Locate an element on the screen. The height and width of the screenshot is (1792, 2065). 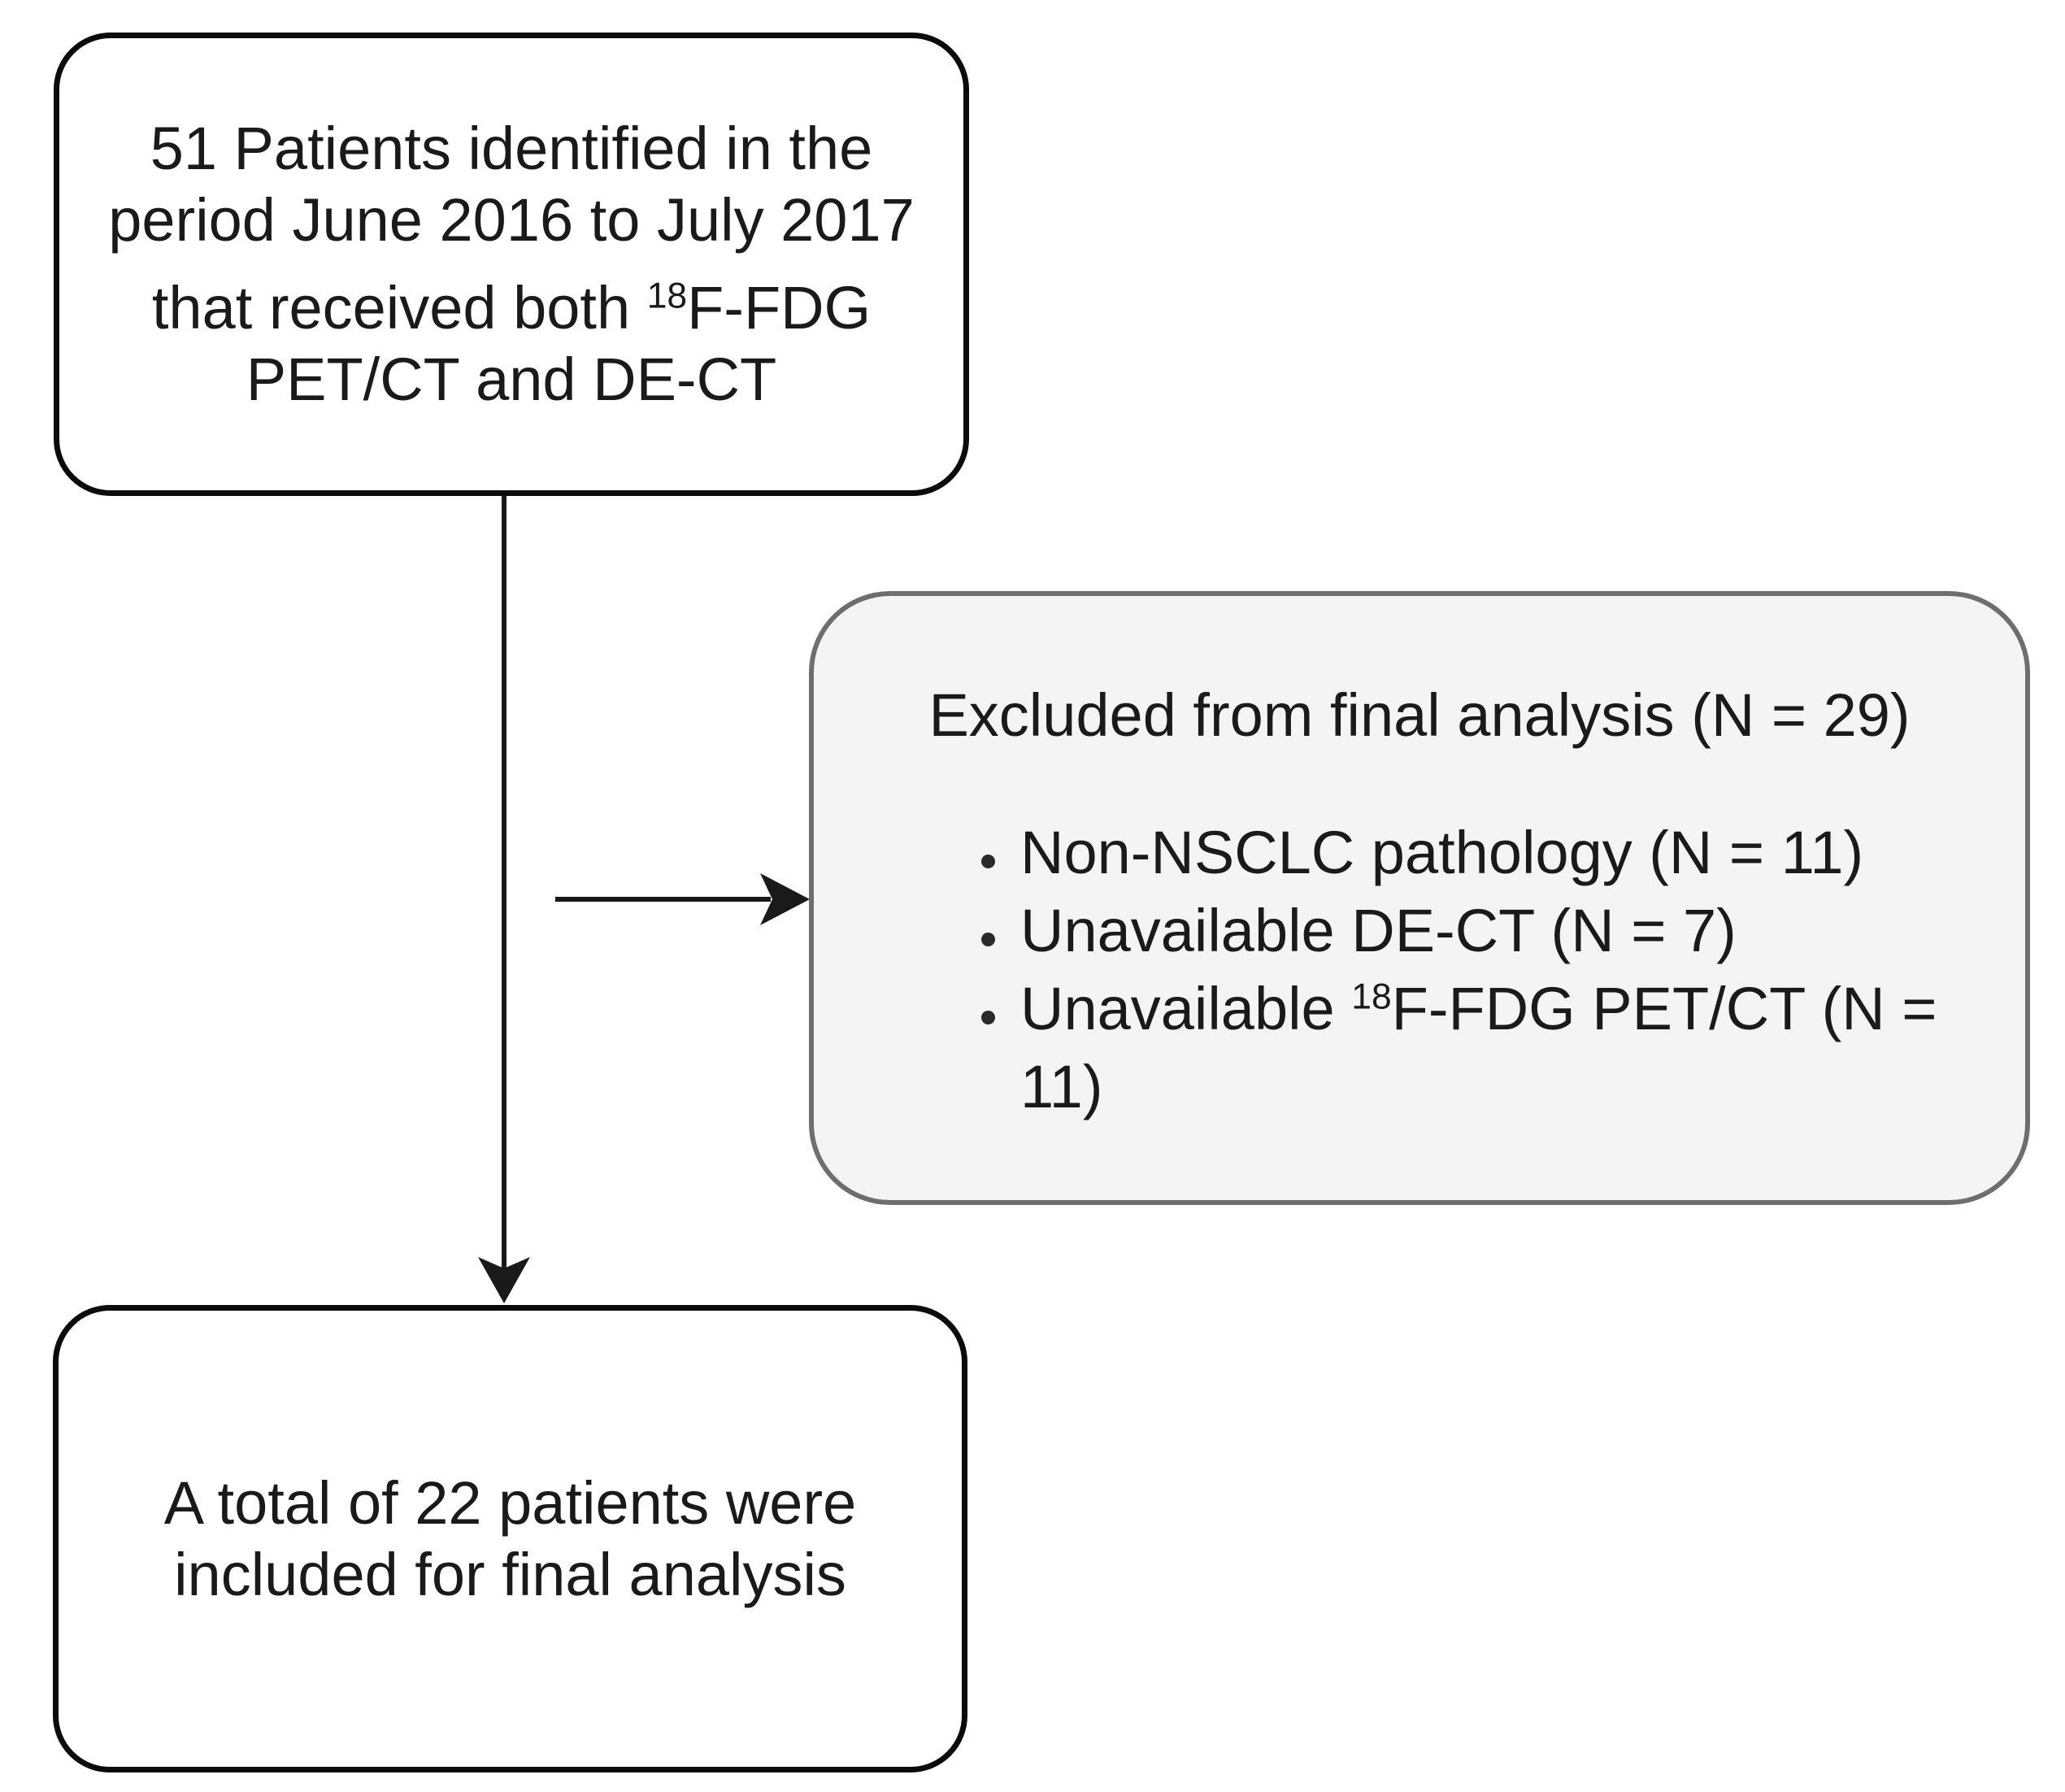
box-text-line: A total of 22 patients were is located at coordinates (510, 1502).